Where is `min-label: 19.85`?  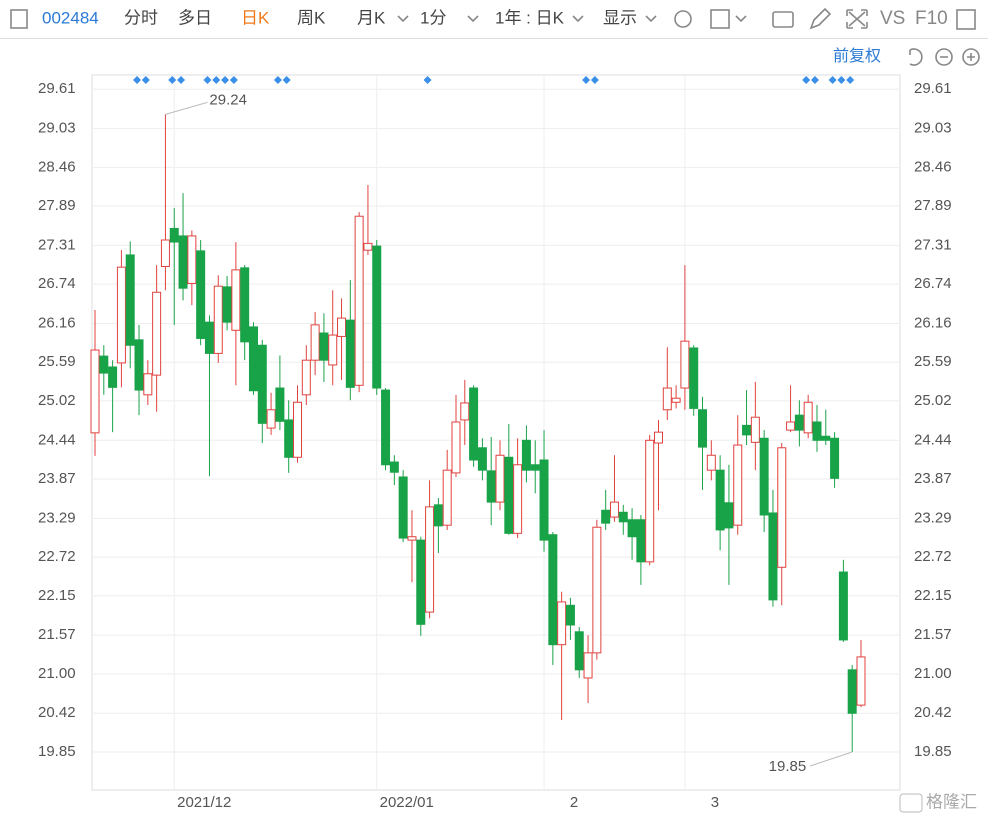
min-label: 19.85 is located at coordinates (788, 766).